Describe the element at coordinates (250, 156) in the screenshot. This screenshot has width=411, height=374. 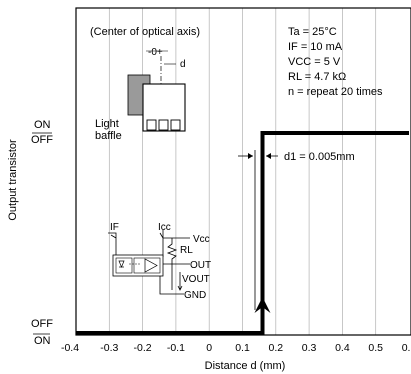
I see `hyst-arrow-left-head` at that location.